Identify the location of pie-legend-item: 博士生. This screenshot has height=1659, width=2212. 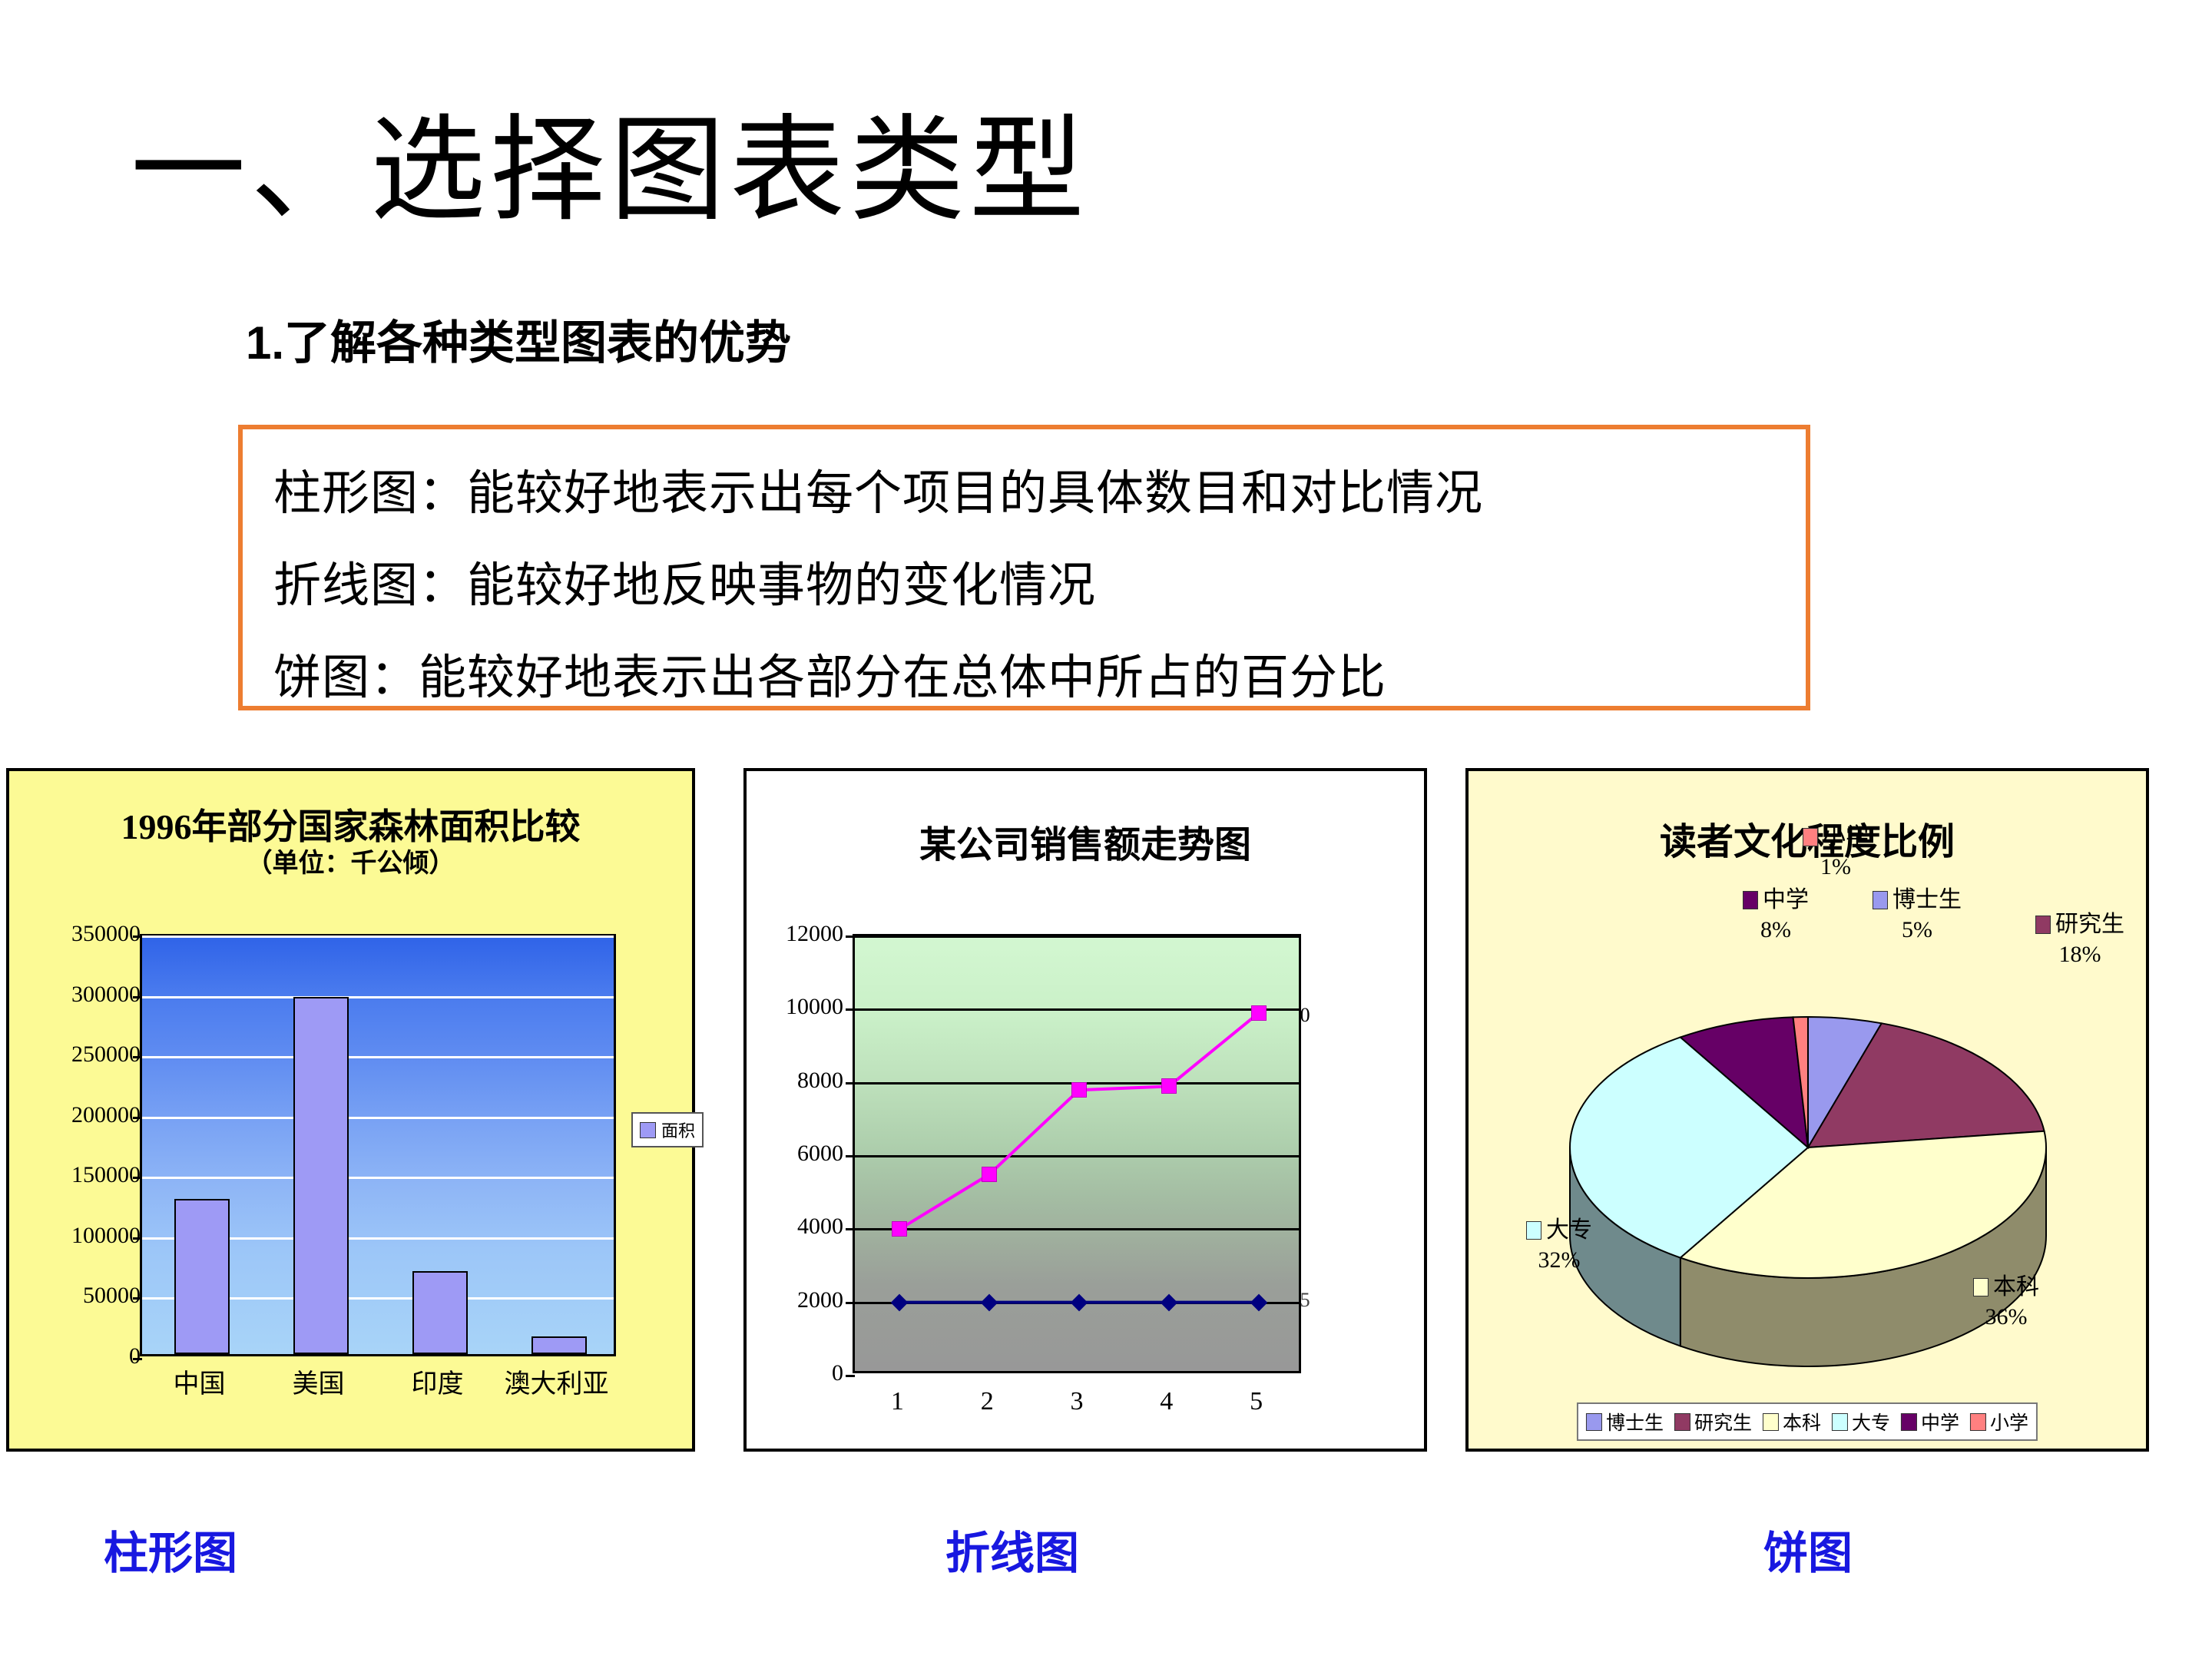
(1624, 1421).